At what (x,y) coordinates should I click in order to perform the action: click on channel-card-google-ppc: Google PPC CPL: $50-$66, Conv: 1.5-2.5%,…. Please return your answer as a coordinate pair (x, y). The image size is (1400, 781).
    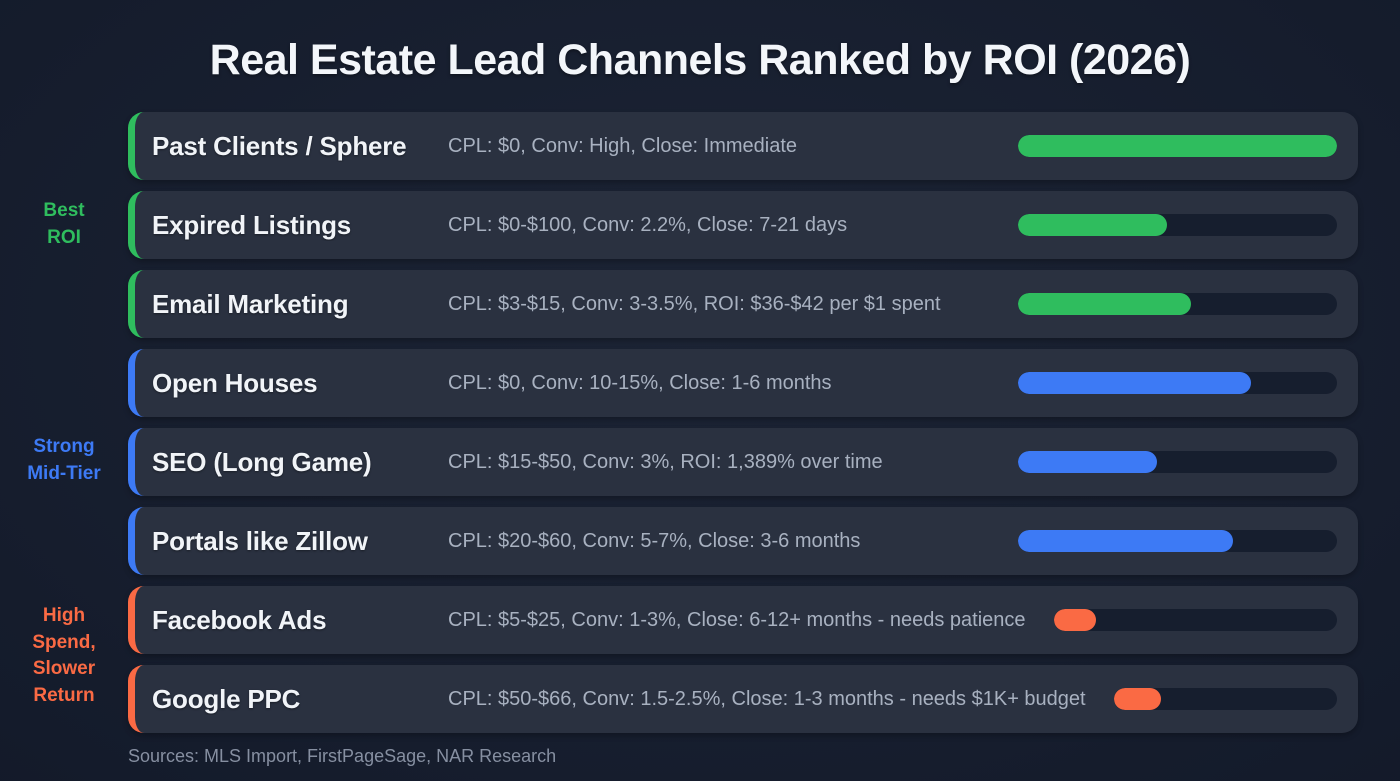
    Looking at the image, I should click on (743, 699).